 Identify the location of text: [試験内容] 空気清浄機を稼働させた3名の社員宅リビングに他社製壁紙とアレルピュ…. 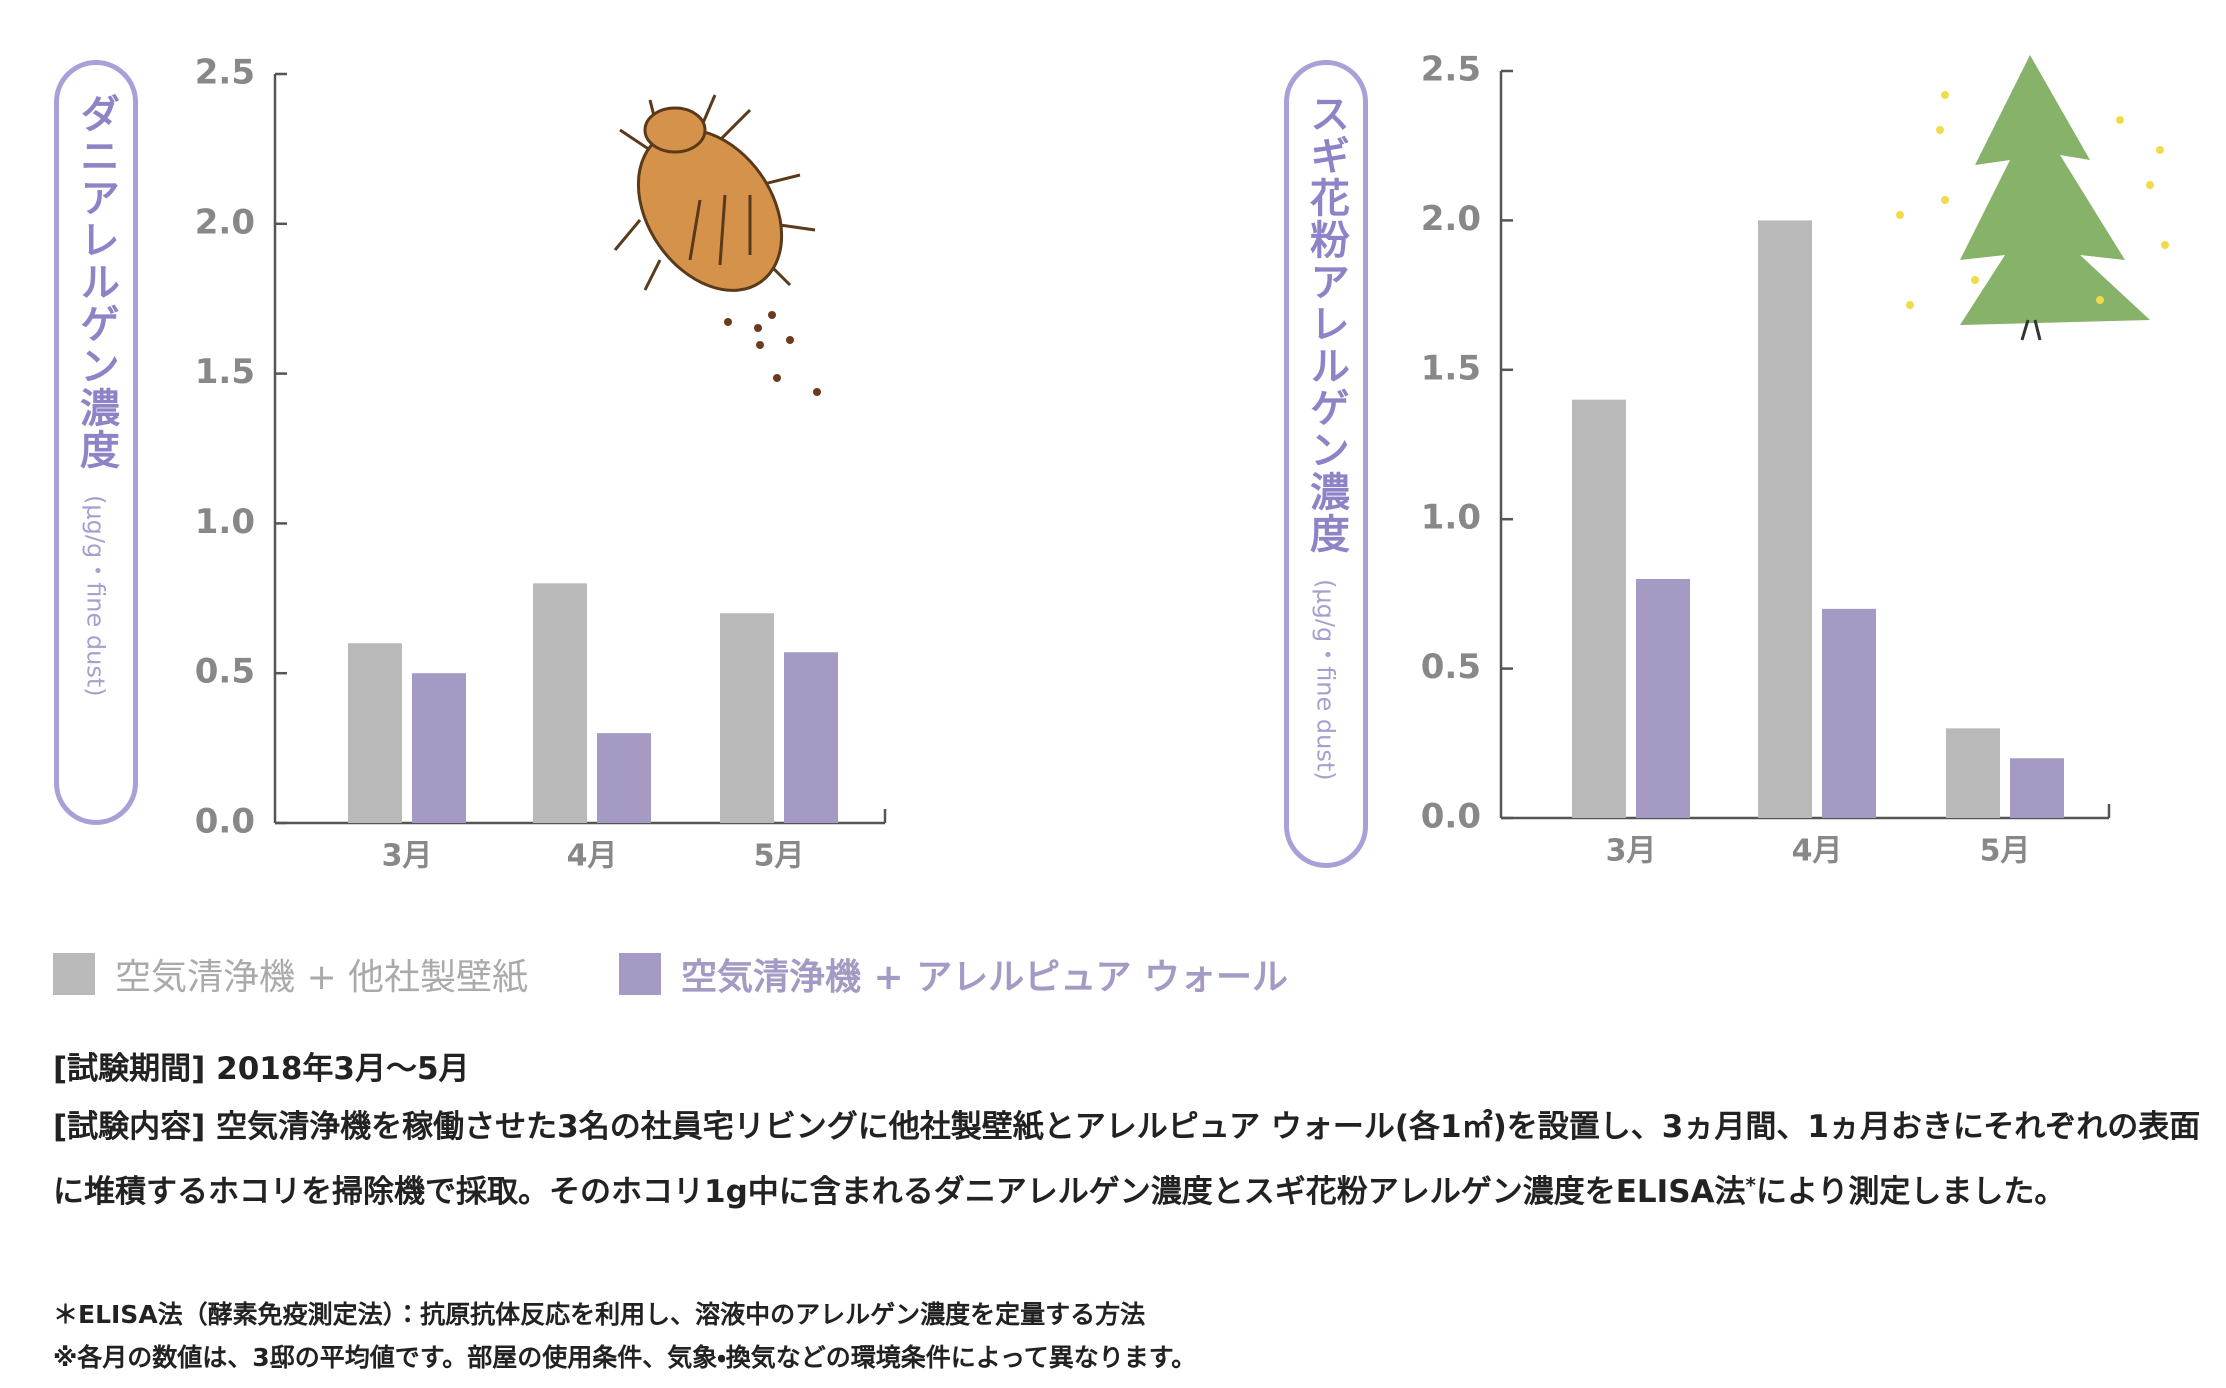
(1127, 1159).